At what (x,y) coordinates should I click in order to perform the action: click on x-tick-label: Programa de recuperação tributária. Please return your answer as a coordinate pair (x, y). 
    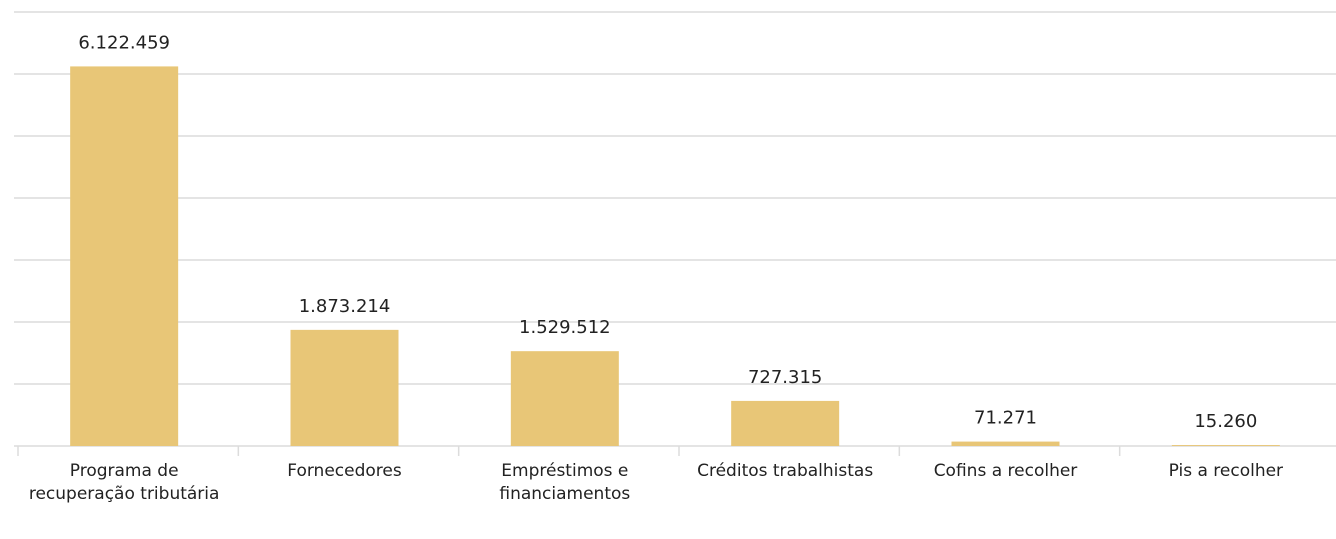
    Looking at the image, I should click on (124, 482).